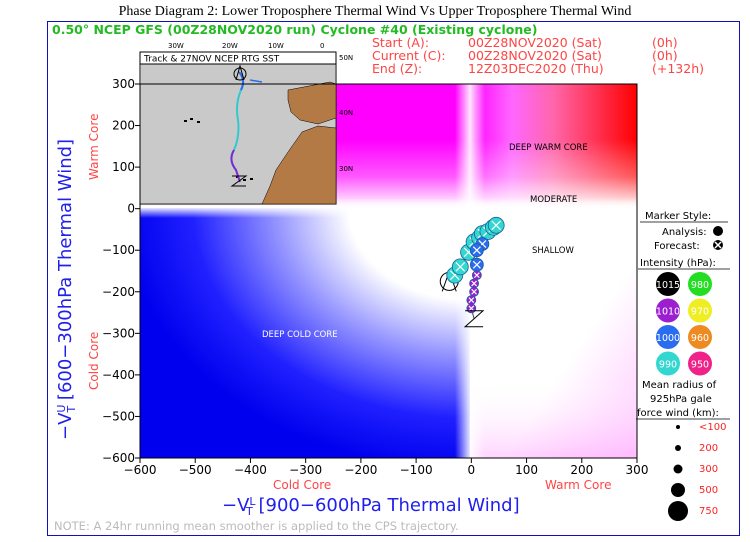  Describe the element at coordinates (526, 470) in the screenshot. I see `x-tick-label: 100` at that location.